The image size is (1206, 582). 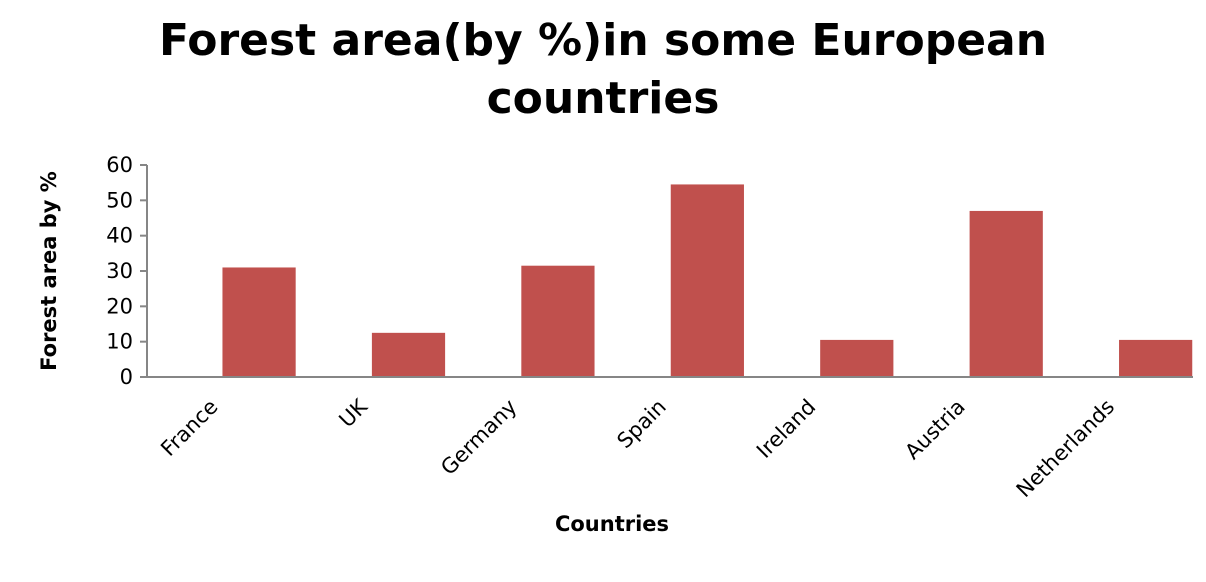 I want to click on x-axis-title: Countries, so click(x=612, y=524).